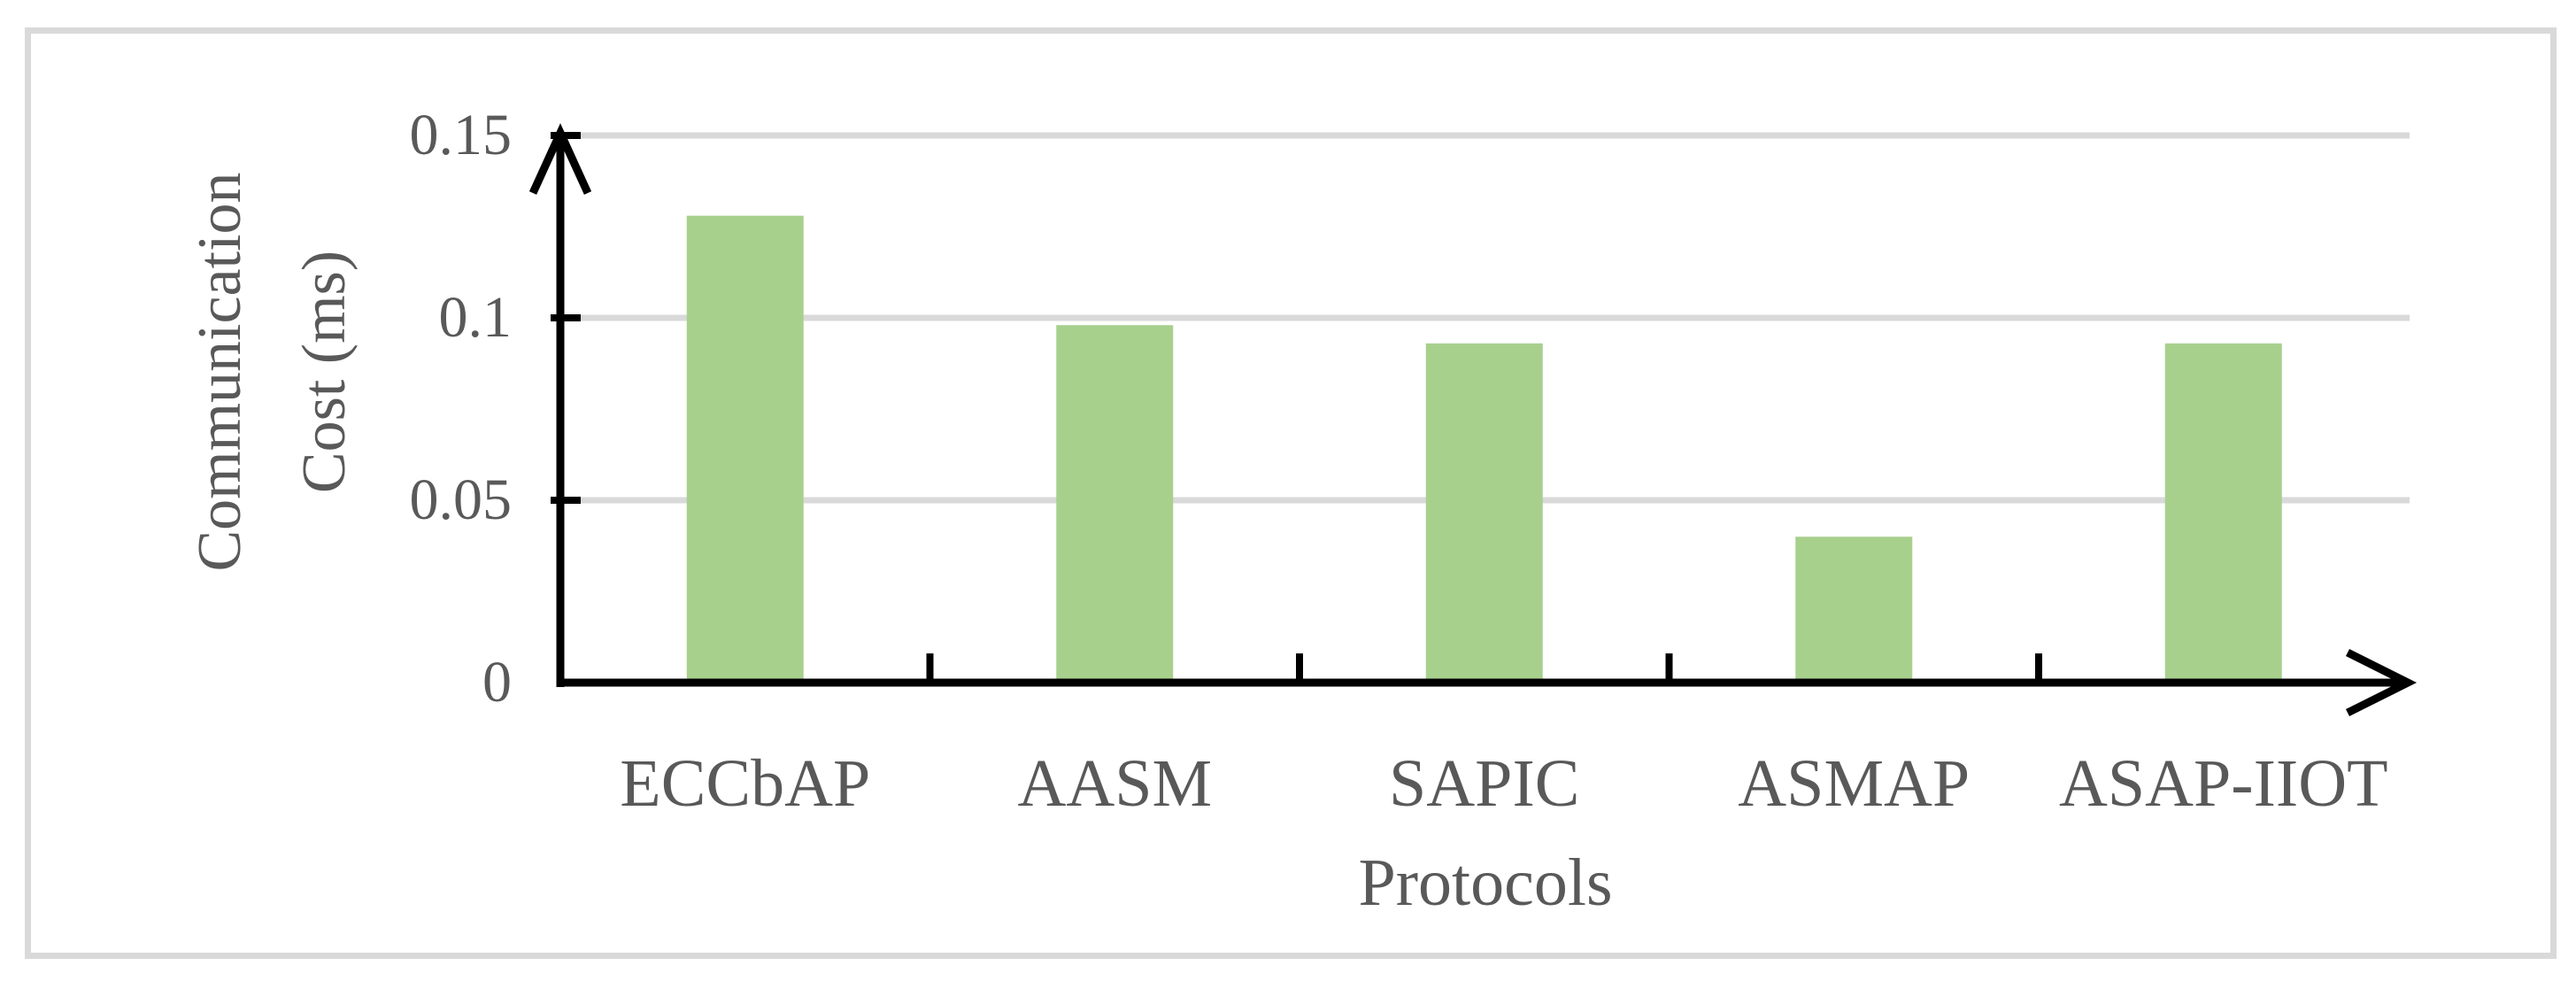 The height and width of the screenshot is (981, 2576). Describe the element at coordinates (1115, 783) in the screenshot. I see `x-category-label-aasm: AASM` at that location.